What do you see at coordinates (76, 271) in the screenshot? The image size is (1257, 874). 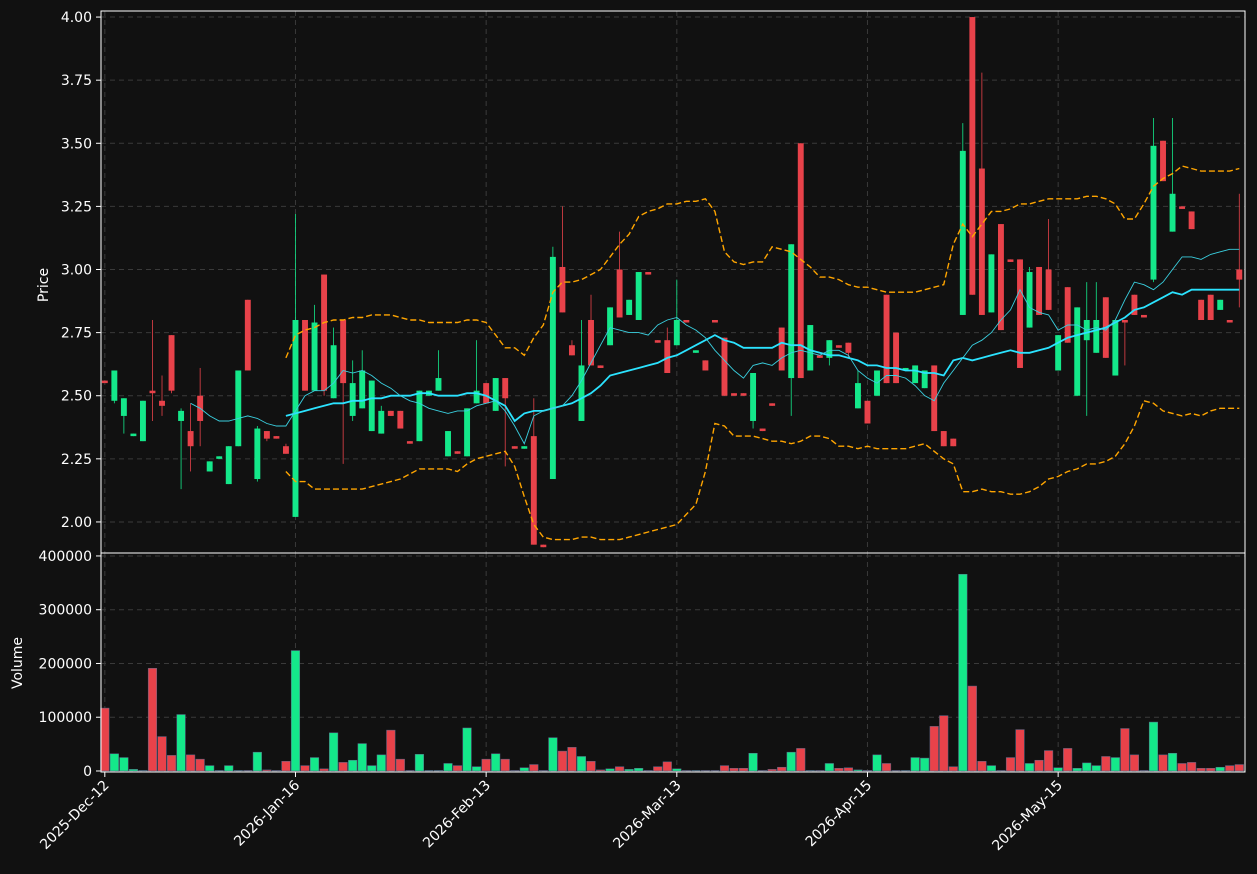 I see `y-tick-label: 3.00` at bounding box center [76, 271].